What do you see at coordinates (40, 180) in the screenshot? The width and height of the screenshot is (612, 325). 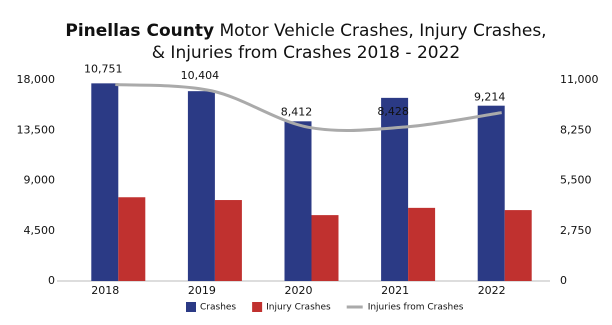 I see `y-tick-label: 9,000` at bounding box center [40, 180].